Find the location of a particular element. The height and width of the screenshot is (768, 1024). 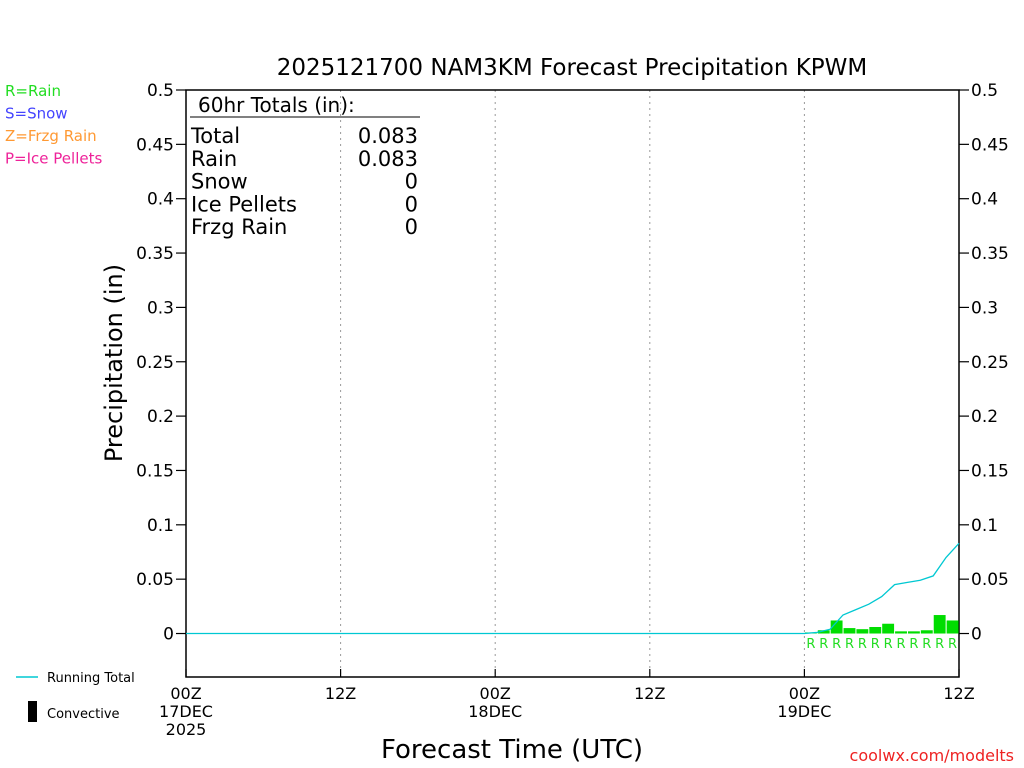

type-legend-item: R=Rain is located at coordinates (33, 91).